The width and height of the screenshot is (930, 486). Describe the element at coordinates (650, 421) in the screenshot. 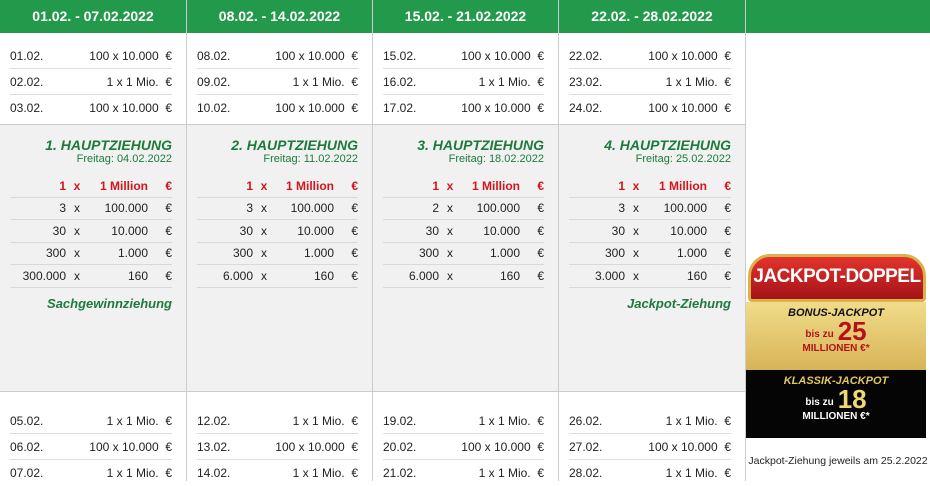

I see `day-row: 26.02. 1 x 1 Mio. €` at that location.